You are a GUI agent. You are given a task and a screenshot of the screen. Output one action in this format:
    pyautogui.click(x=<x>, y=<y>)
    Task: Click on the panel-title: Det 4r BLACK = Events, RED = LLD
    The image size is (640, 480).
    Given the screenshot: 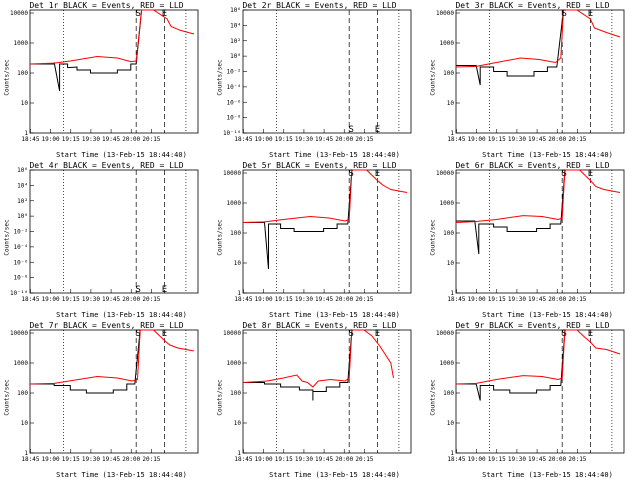 What is the action you would take?
    pyautogui.click(x=106, y=165)
    